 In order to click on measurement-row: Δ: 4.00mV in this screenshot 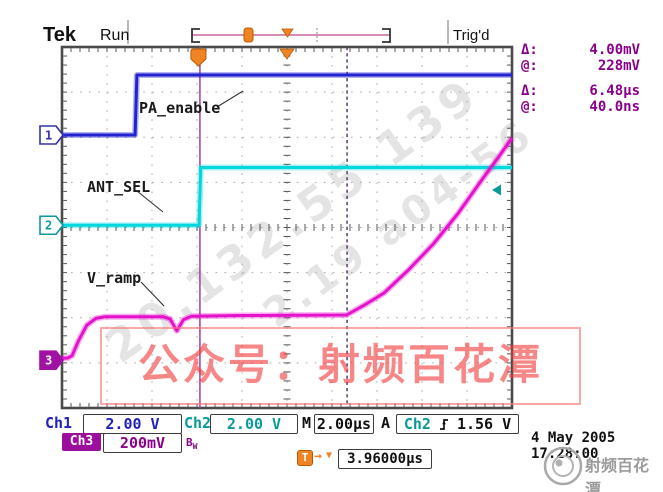, I will do `click(580, 50)`.